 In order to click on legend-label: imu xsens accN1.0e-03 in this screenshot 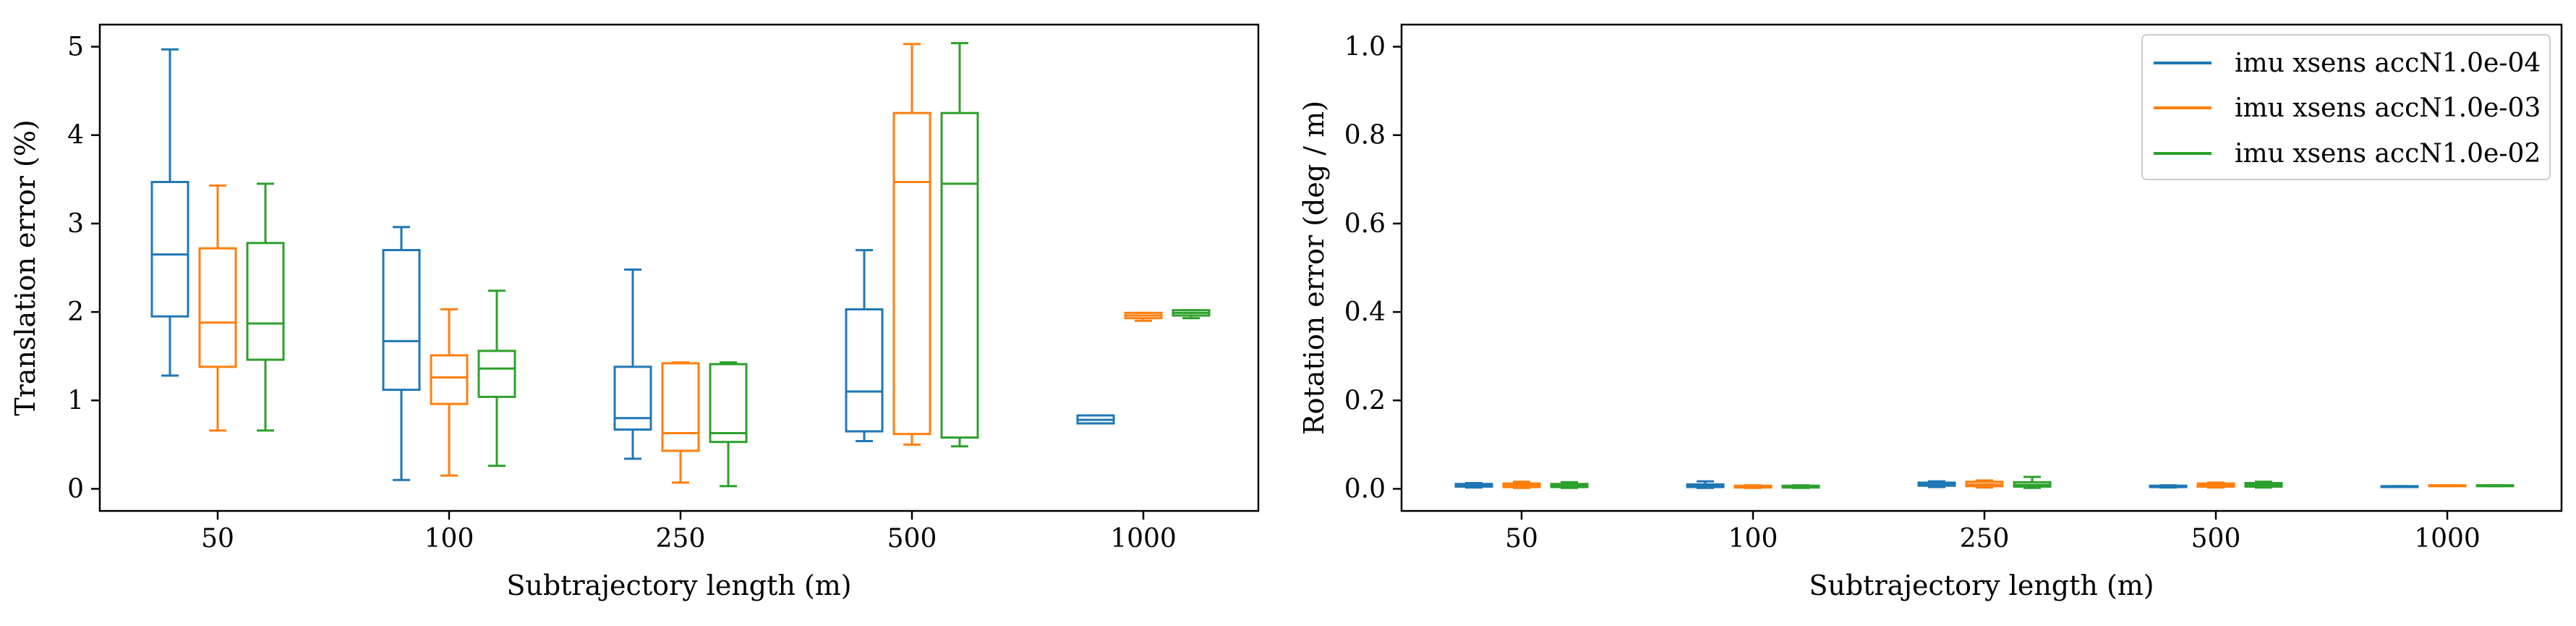, I will do `click(2388, 108)`.